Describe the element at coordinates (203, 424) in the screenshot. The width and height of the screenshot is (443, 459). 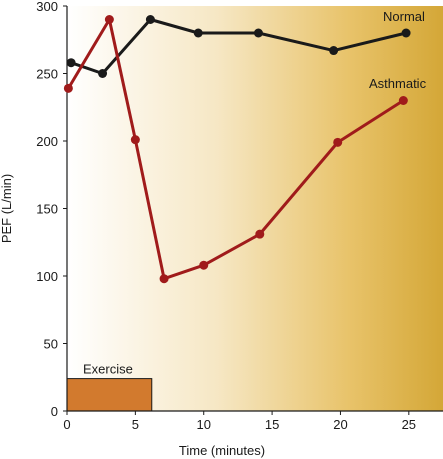
I see `x-tick-label: 10` at that location.